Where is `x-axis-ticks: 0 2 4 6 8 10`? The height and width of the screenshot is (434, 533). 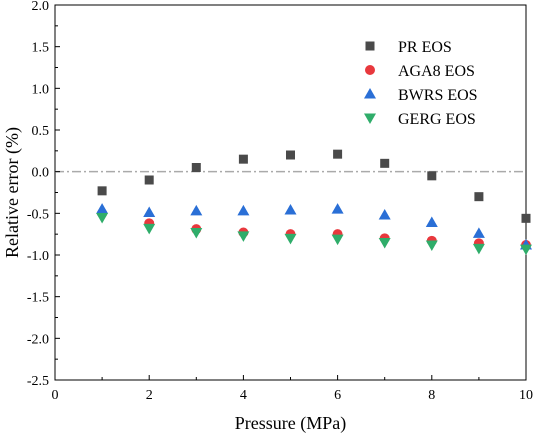 x-axis-ticks: 0 2 4 6 8 10 is located at coordinates (292, 389).